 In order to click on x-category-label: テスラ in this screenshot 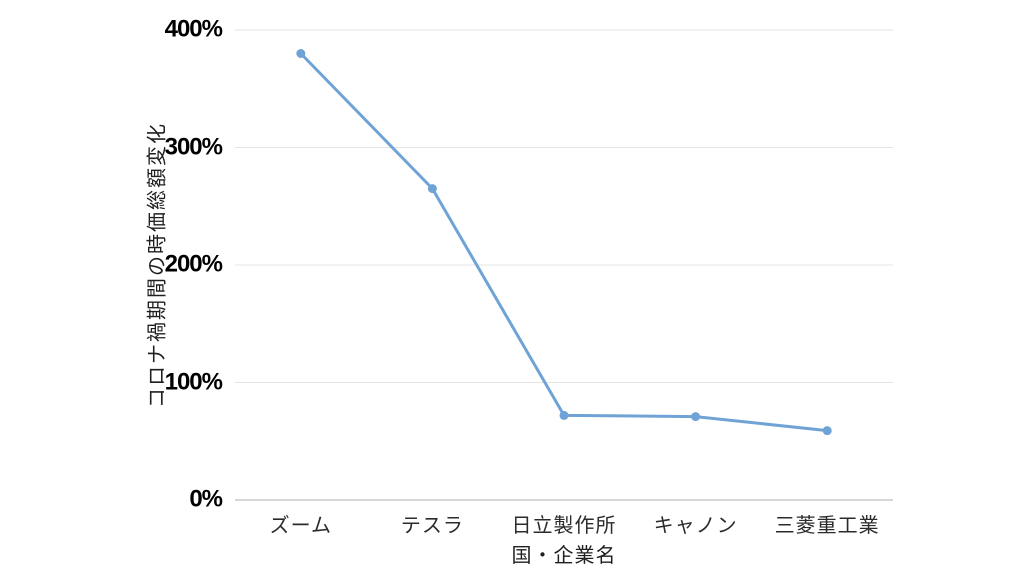, I will do `click(432, 526)`.